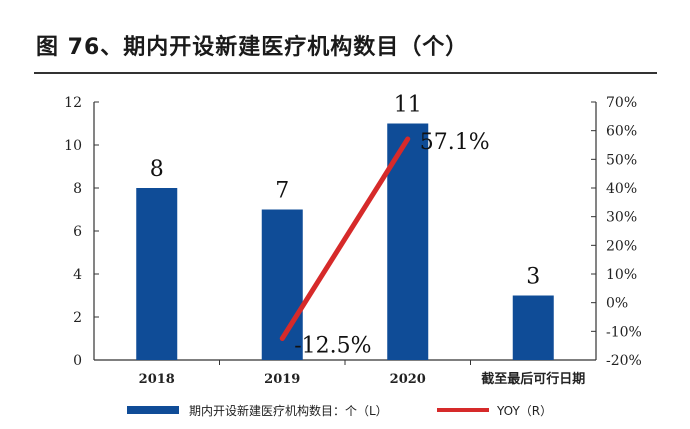 The height and width of the screenshot is (429, 690). What do you see at coordinates (252, 47) in the screenshot?
I see `chart-title: 图 76、期内开设新建医疗机构数目（个）` at bounding box center [252, 47].